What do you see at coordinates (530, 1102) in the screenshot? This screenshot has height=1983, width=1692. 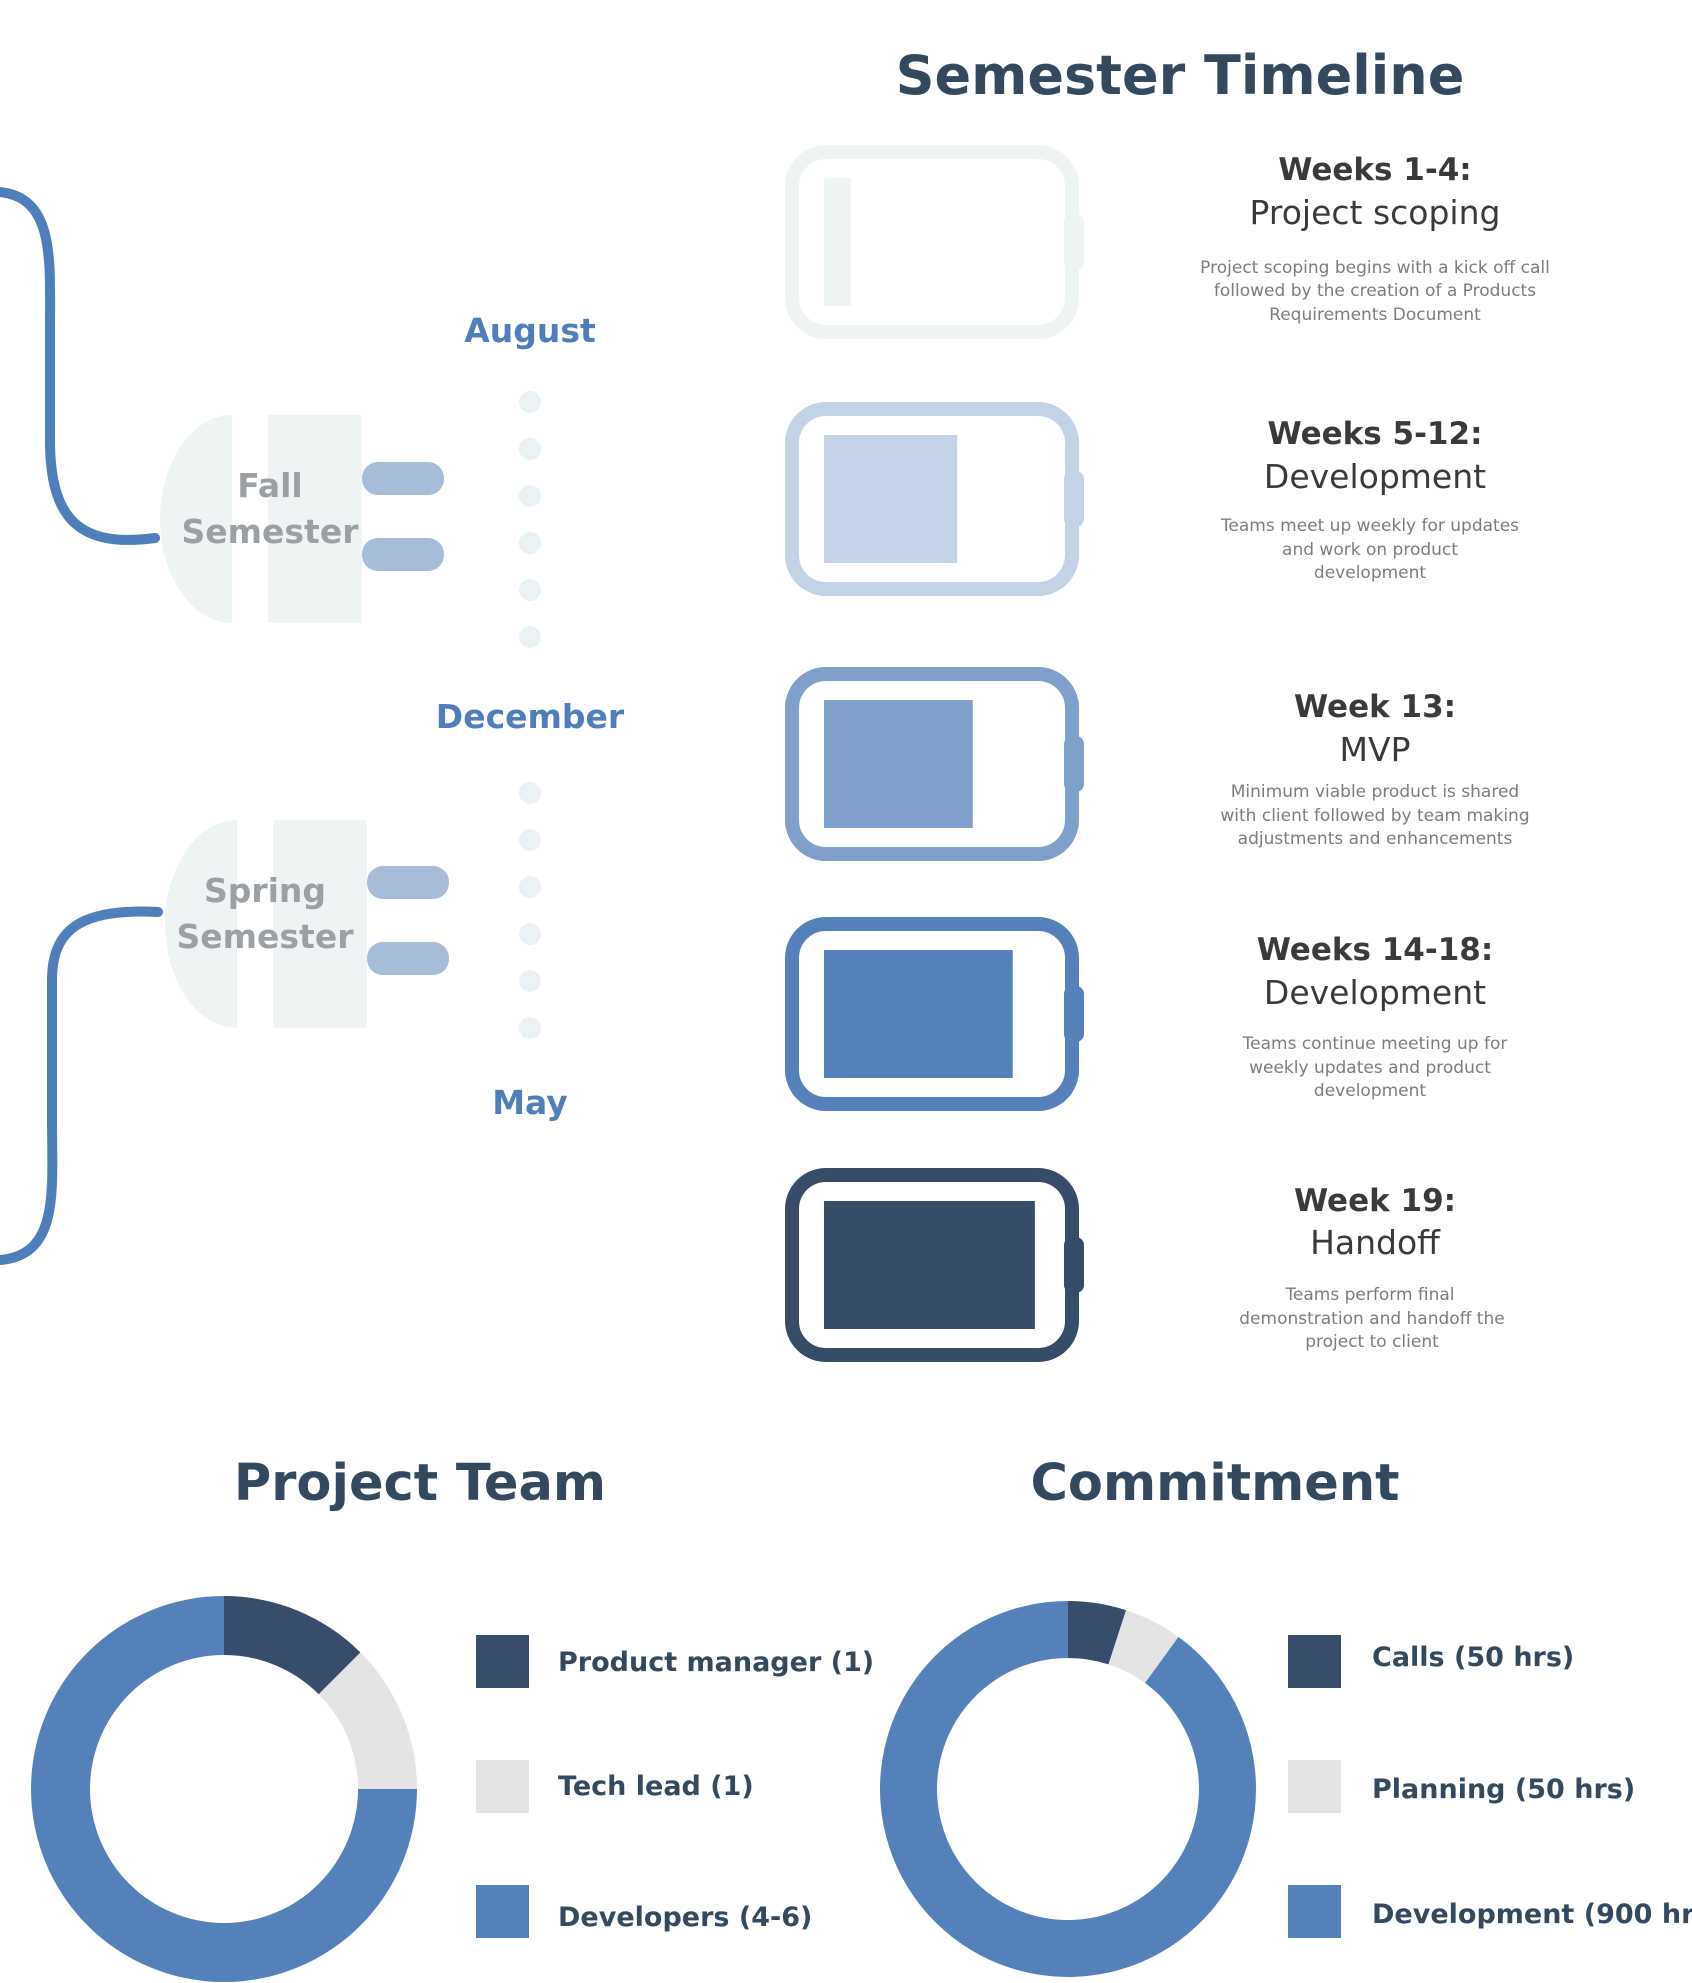 I see `month-may: May` at bounding box center [530, 1102].